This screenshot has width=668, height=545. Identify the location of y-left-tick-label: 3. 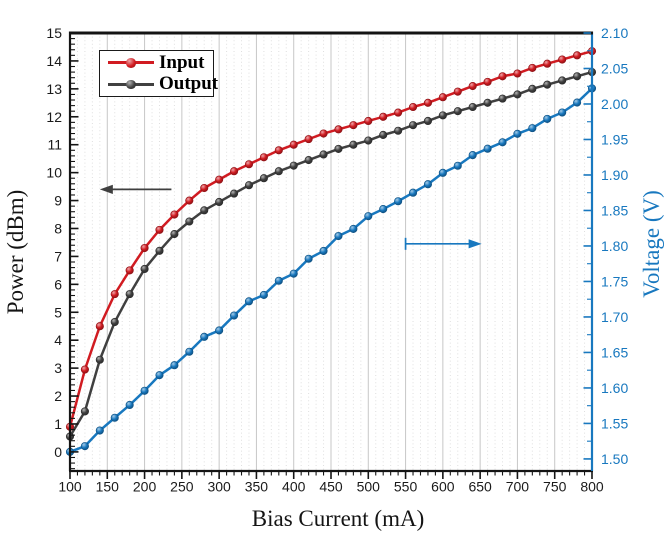
(58, 368).